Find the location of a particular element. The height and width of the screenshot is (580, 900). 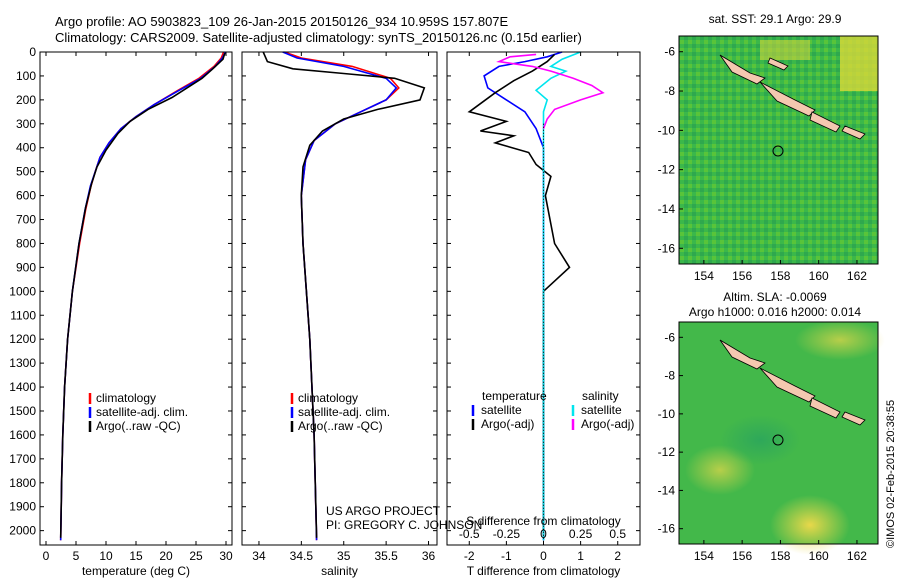

x-tick-label: 15 is located at coordinates (136, 556).